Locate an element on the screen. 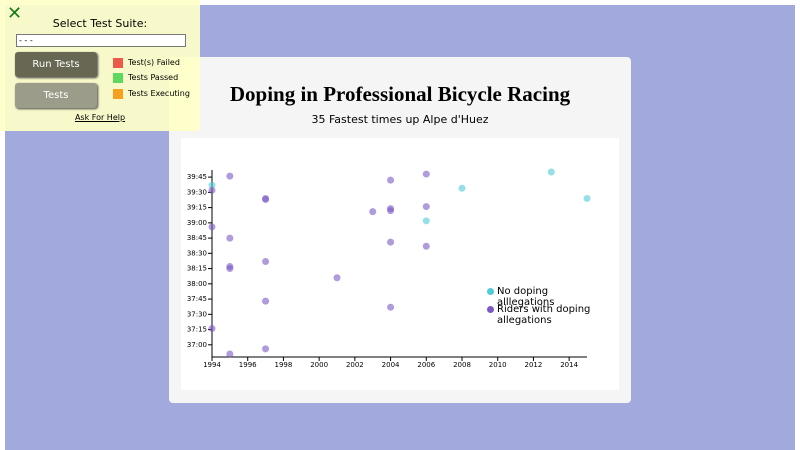 This screenshot has width=800, height=450. x-tick-label: 1994 is located at coordinates (212, 365).